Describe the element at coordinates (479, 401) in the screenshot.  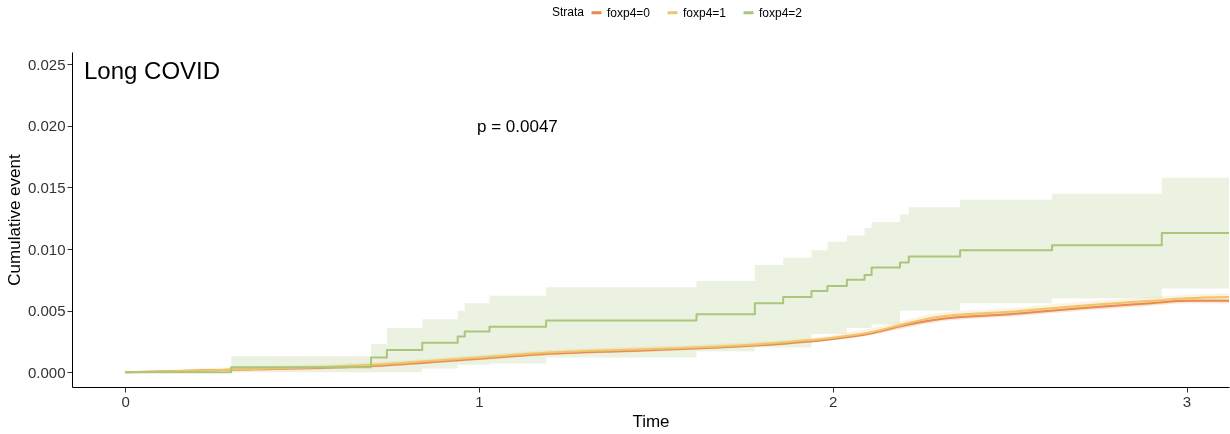
I see `x-tick-label: 1` at that location.